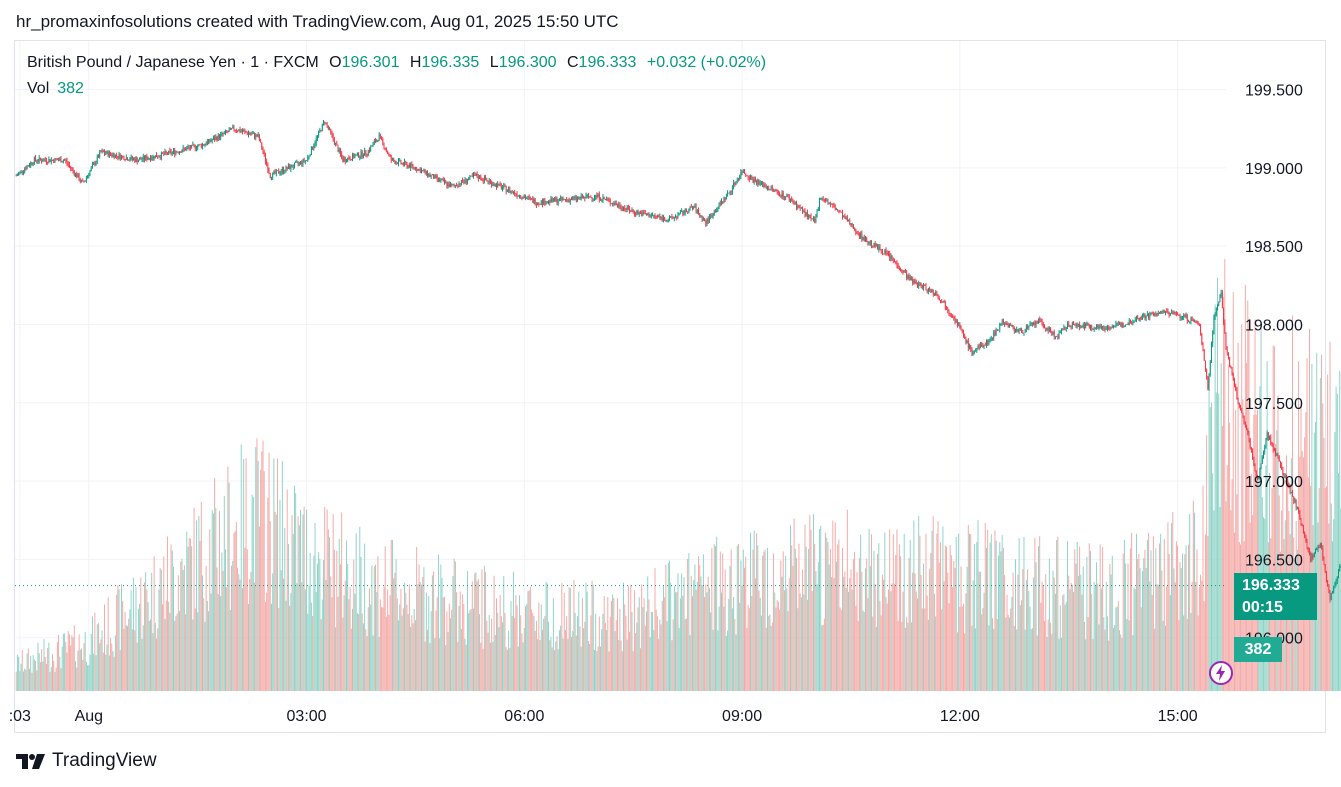 The height and width of the screenshot is (787, 1341). I want to click on symbol-title: British Pound / Japanese Yen · 1 · FXCM, so click(173, 62).